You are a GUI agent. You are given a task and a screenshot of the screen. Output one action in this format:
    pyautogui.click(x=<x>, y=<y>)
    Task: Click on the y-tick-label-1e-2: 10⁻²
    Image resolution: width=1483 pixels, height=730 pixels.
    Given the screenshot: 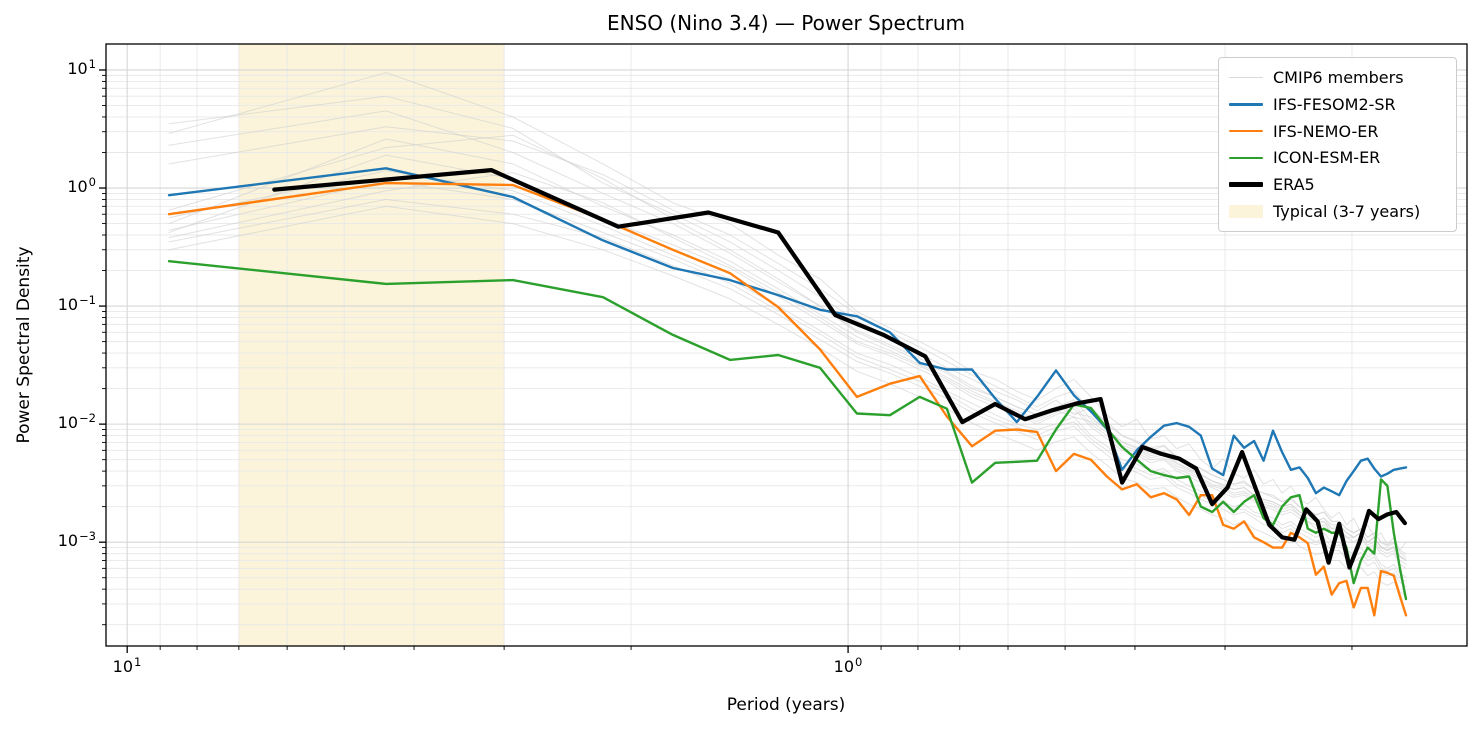 What is the action you would take?
    pyautogui.click(x=76, y=421)
    